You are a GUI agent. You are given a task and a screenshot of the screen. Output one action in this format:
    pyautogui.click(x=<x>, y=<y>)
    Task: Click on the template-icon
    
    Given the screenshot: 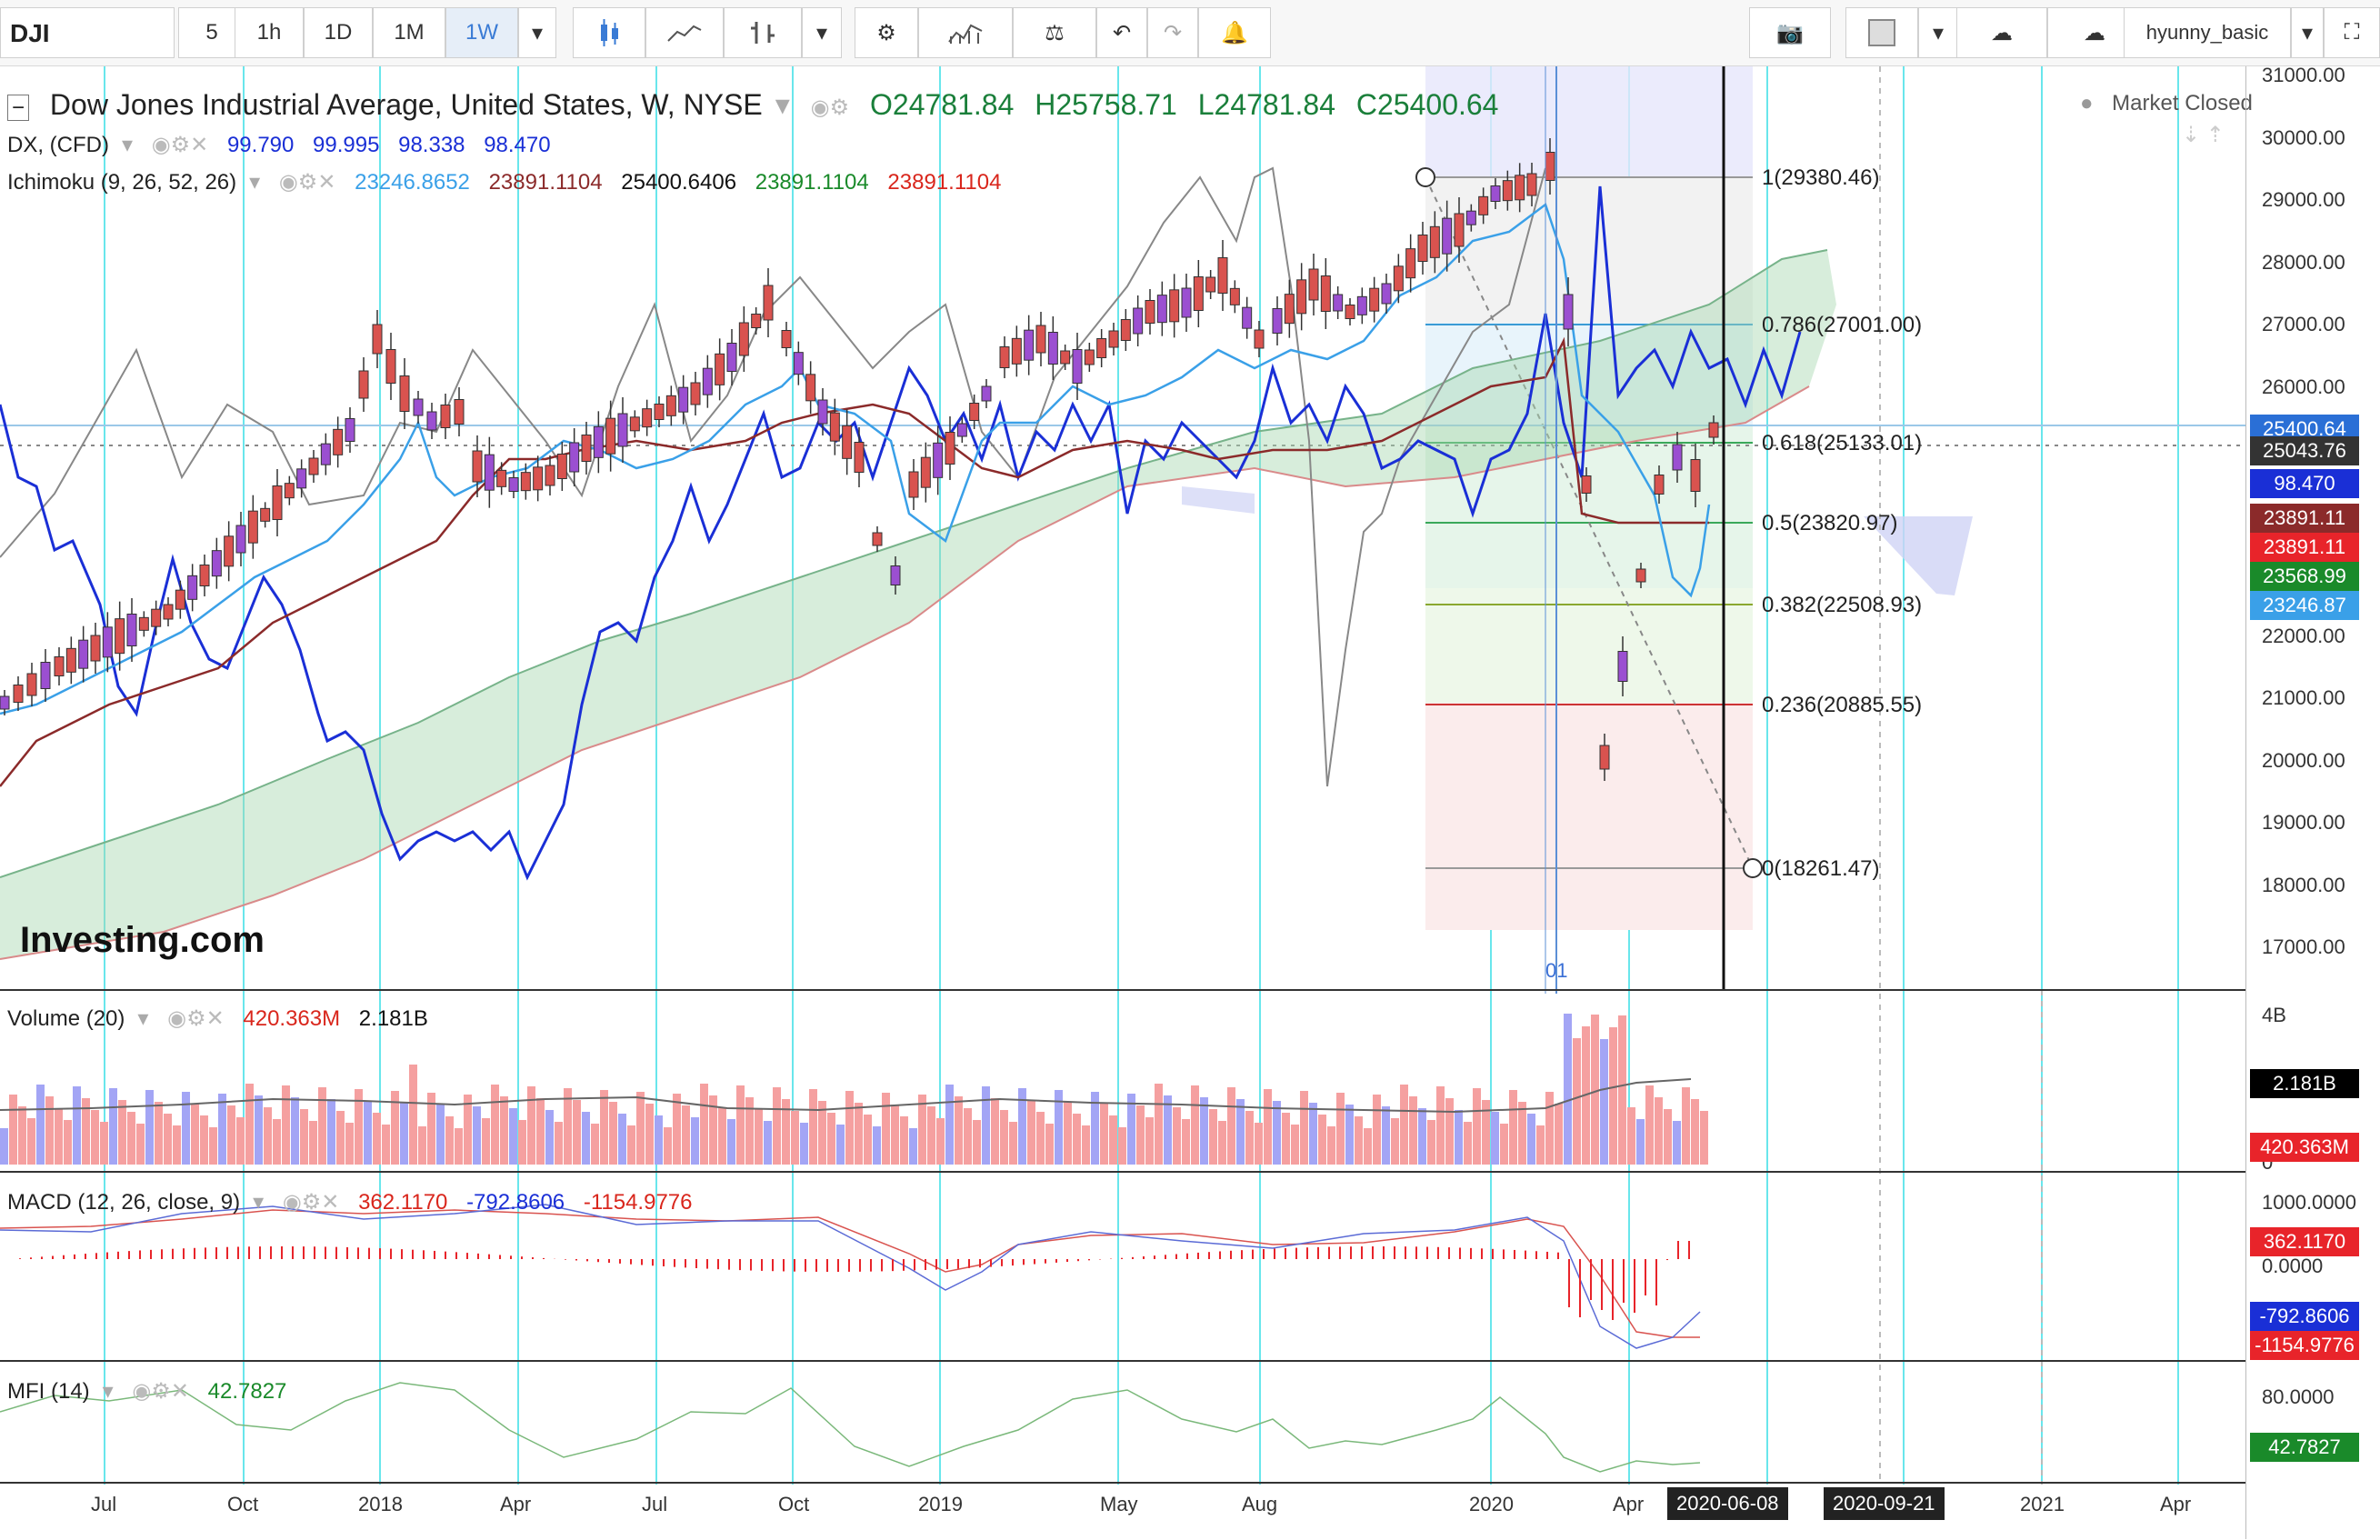 What is the action you would take?
    pyautogui.click(x=1881, y=32)
    